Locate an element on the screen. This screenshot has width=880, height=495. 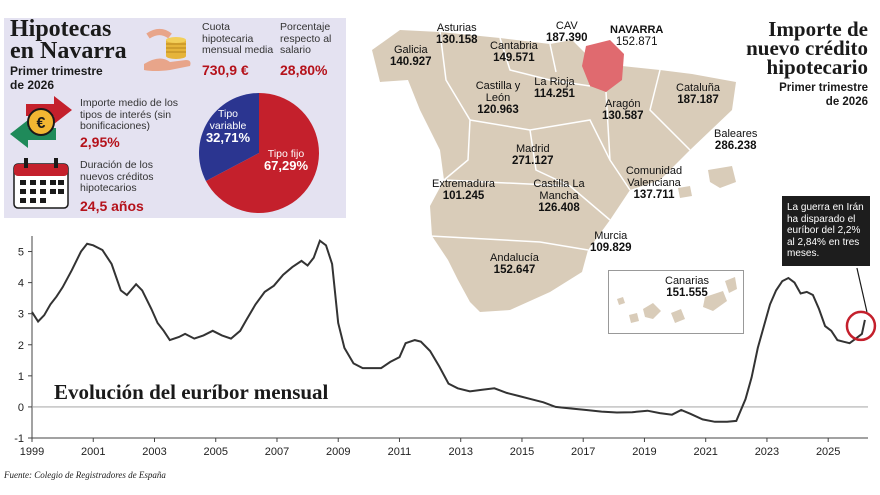
region-name: Asturias is located at coordinates (456, 28).